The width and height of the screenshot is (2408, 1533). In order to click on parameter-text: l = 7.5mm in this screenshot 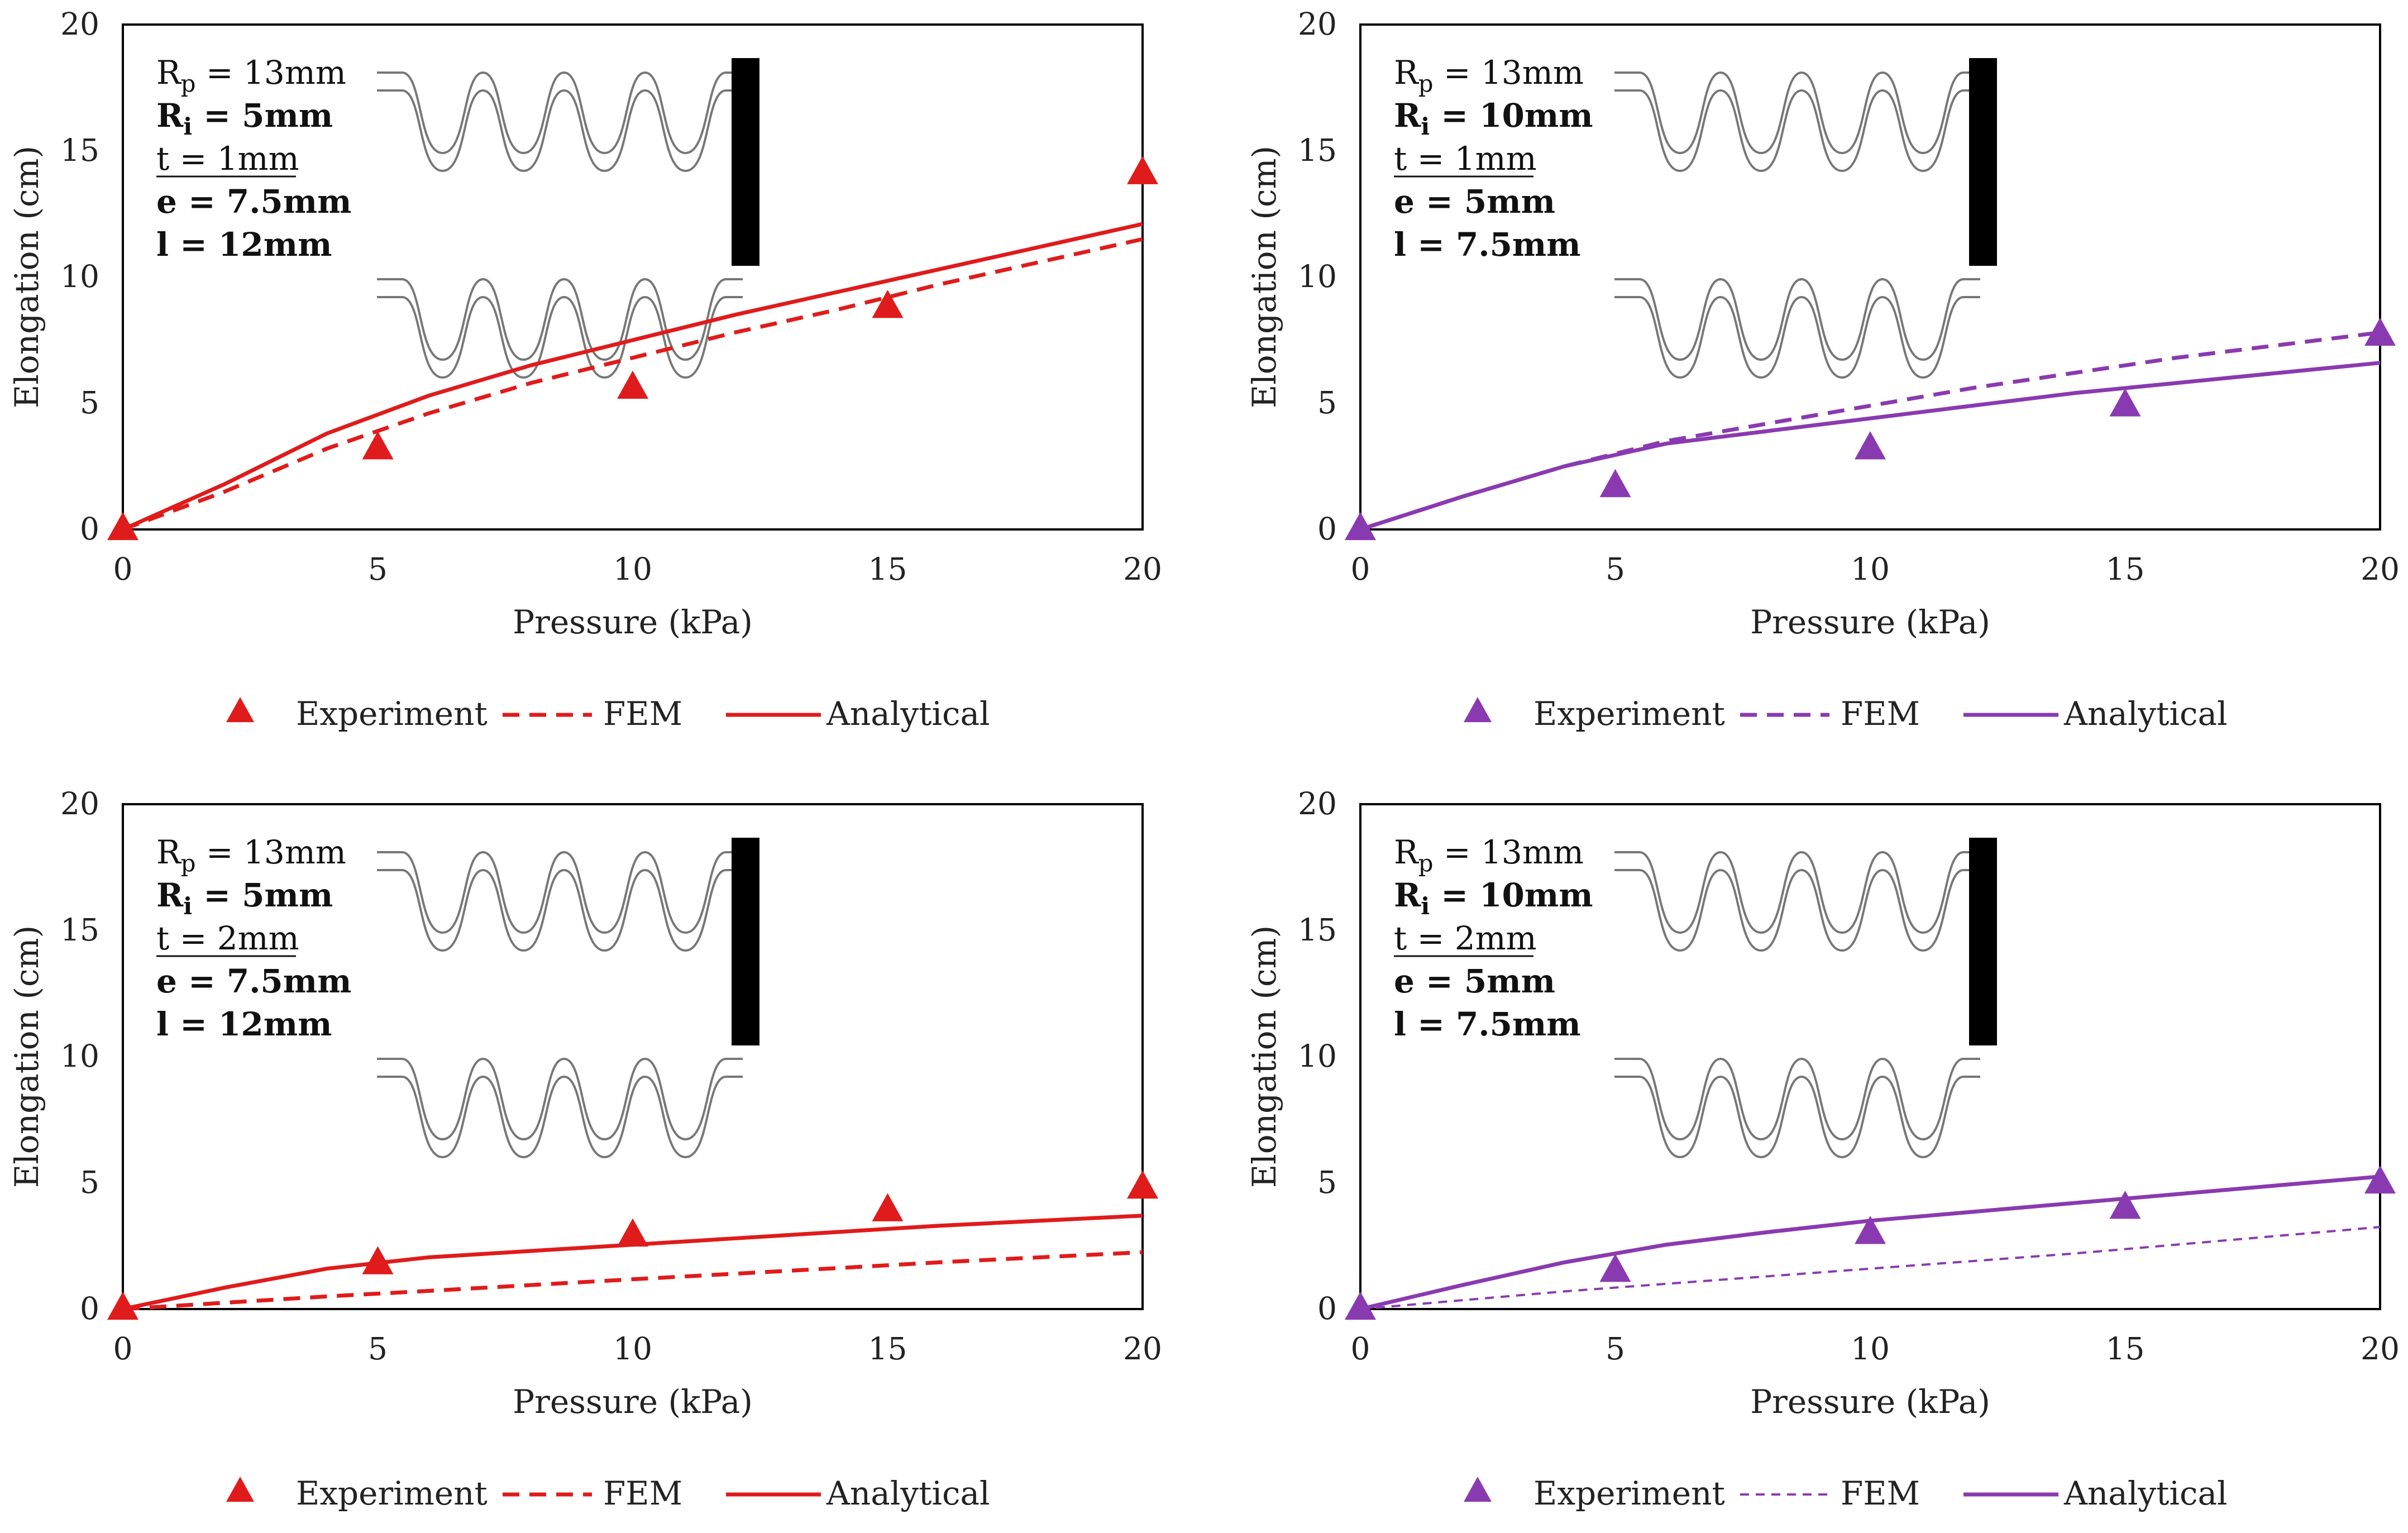, I will do `click(1487, 1024)`.